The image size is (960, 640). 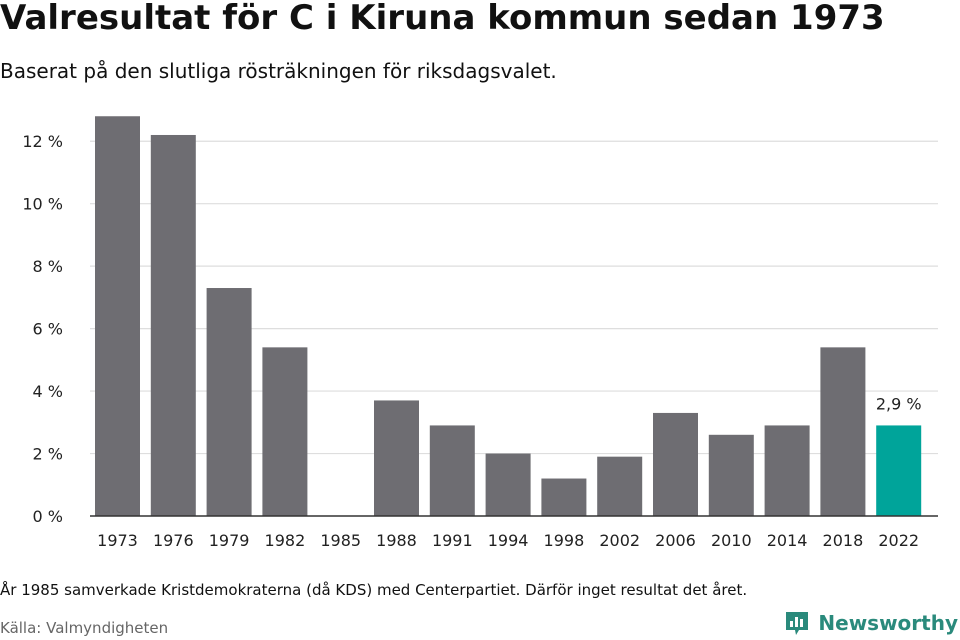 I want to click on logo-text: Newsworthy, so click(x=888, y=623).